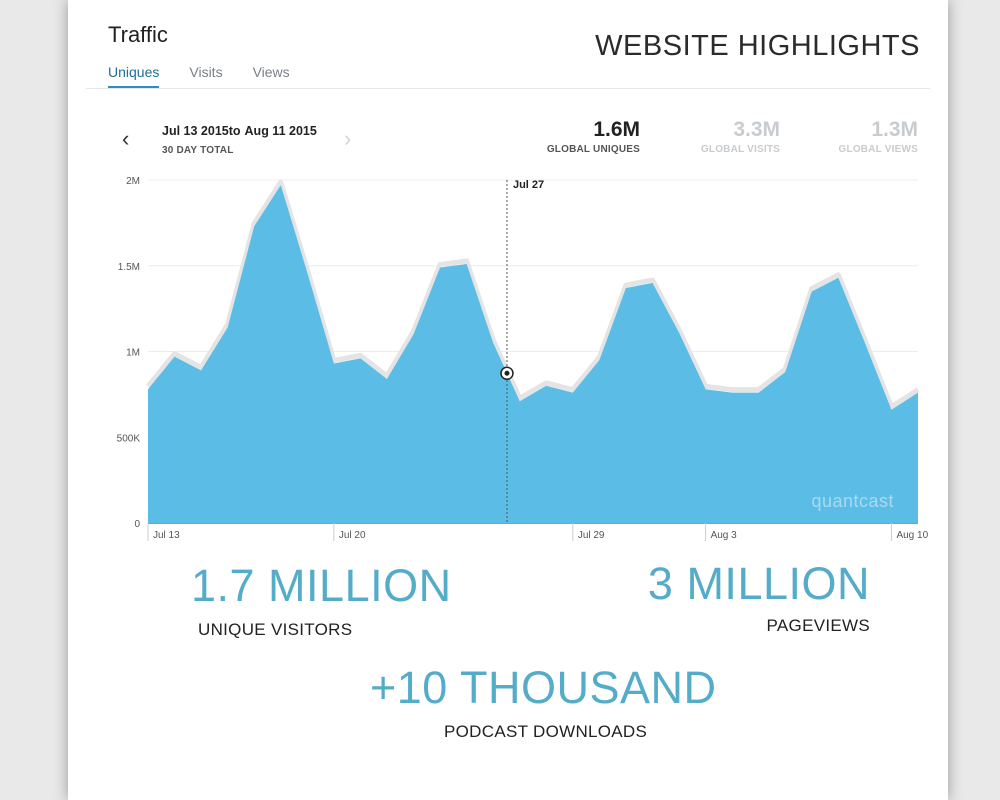  I want to click on y-tick-label: 2M, so click(133, 181).